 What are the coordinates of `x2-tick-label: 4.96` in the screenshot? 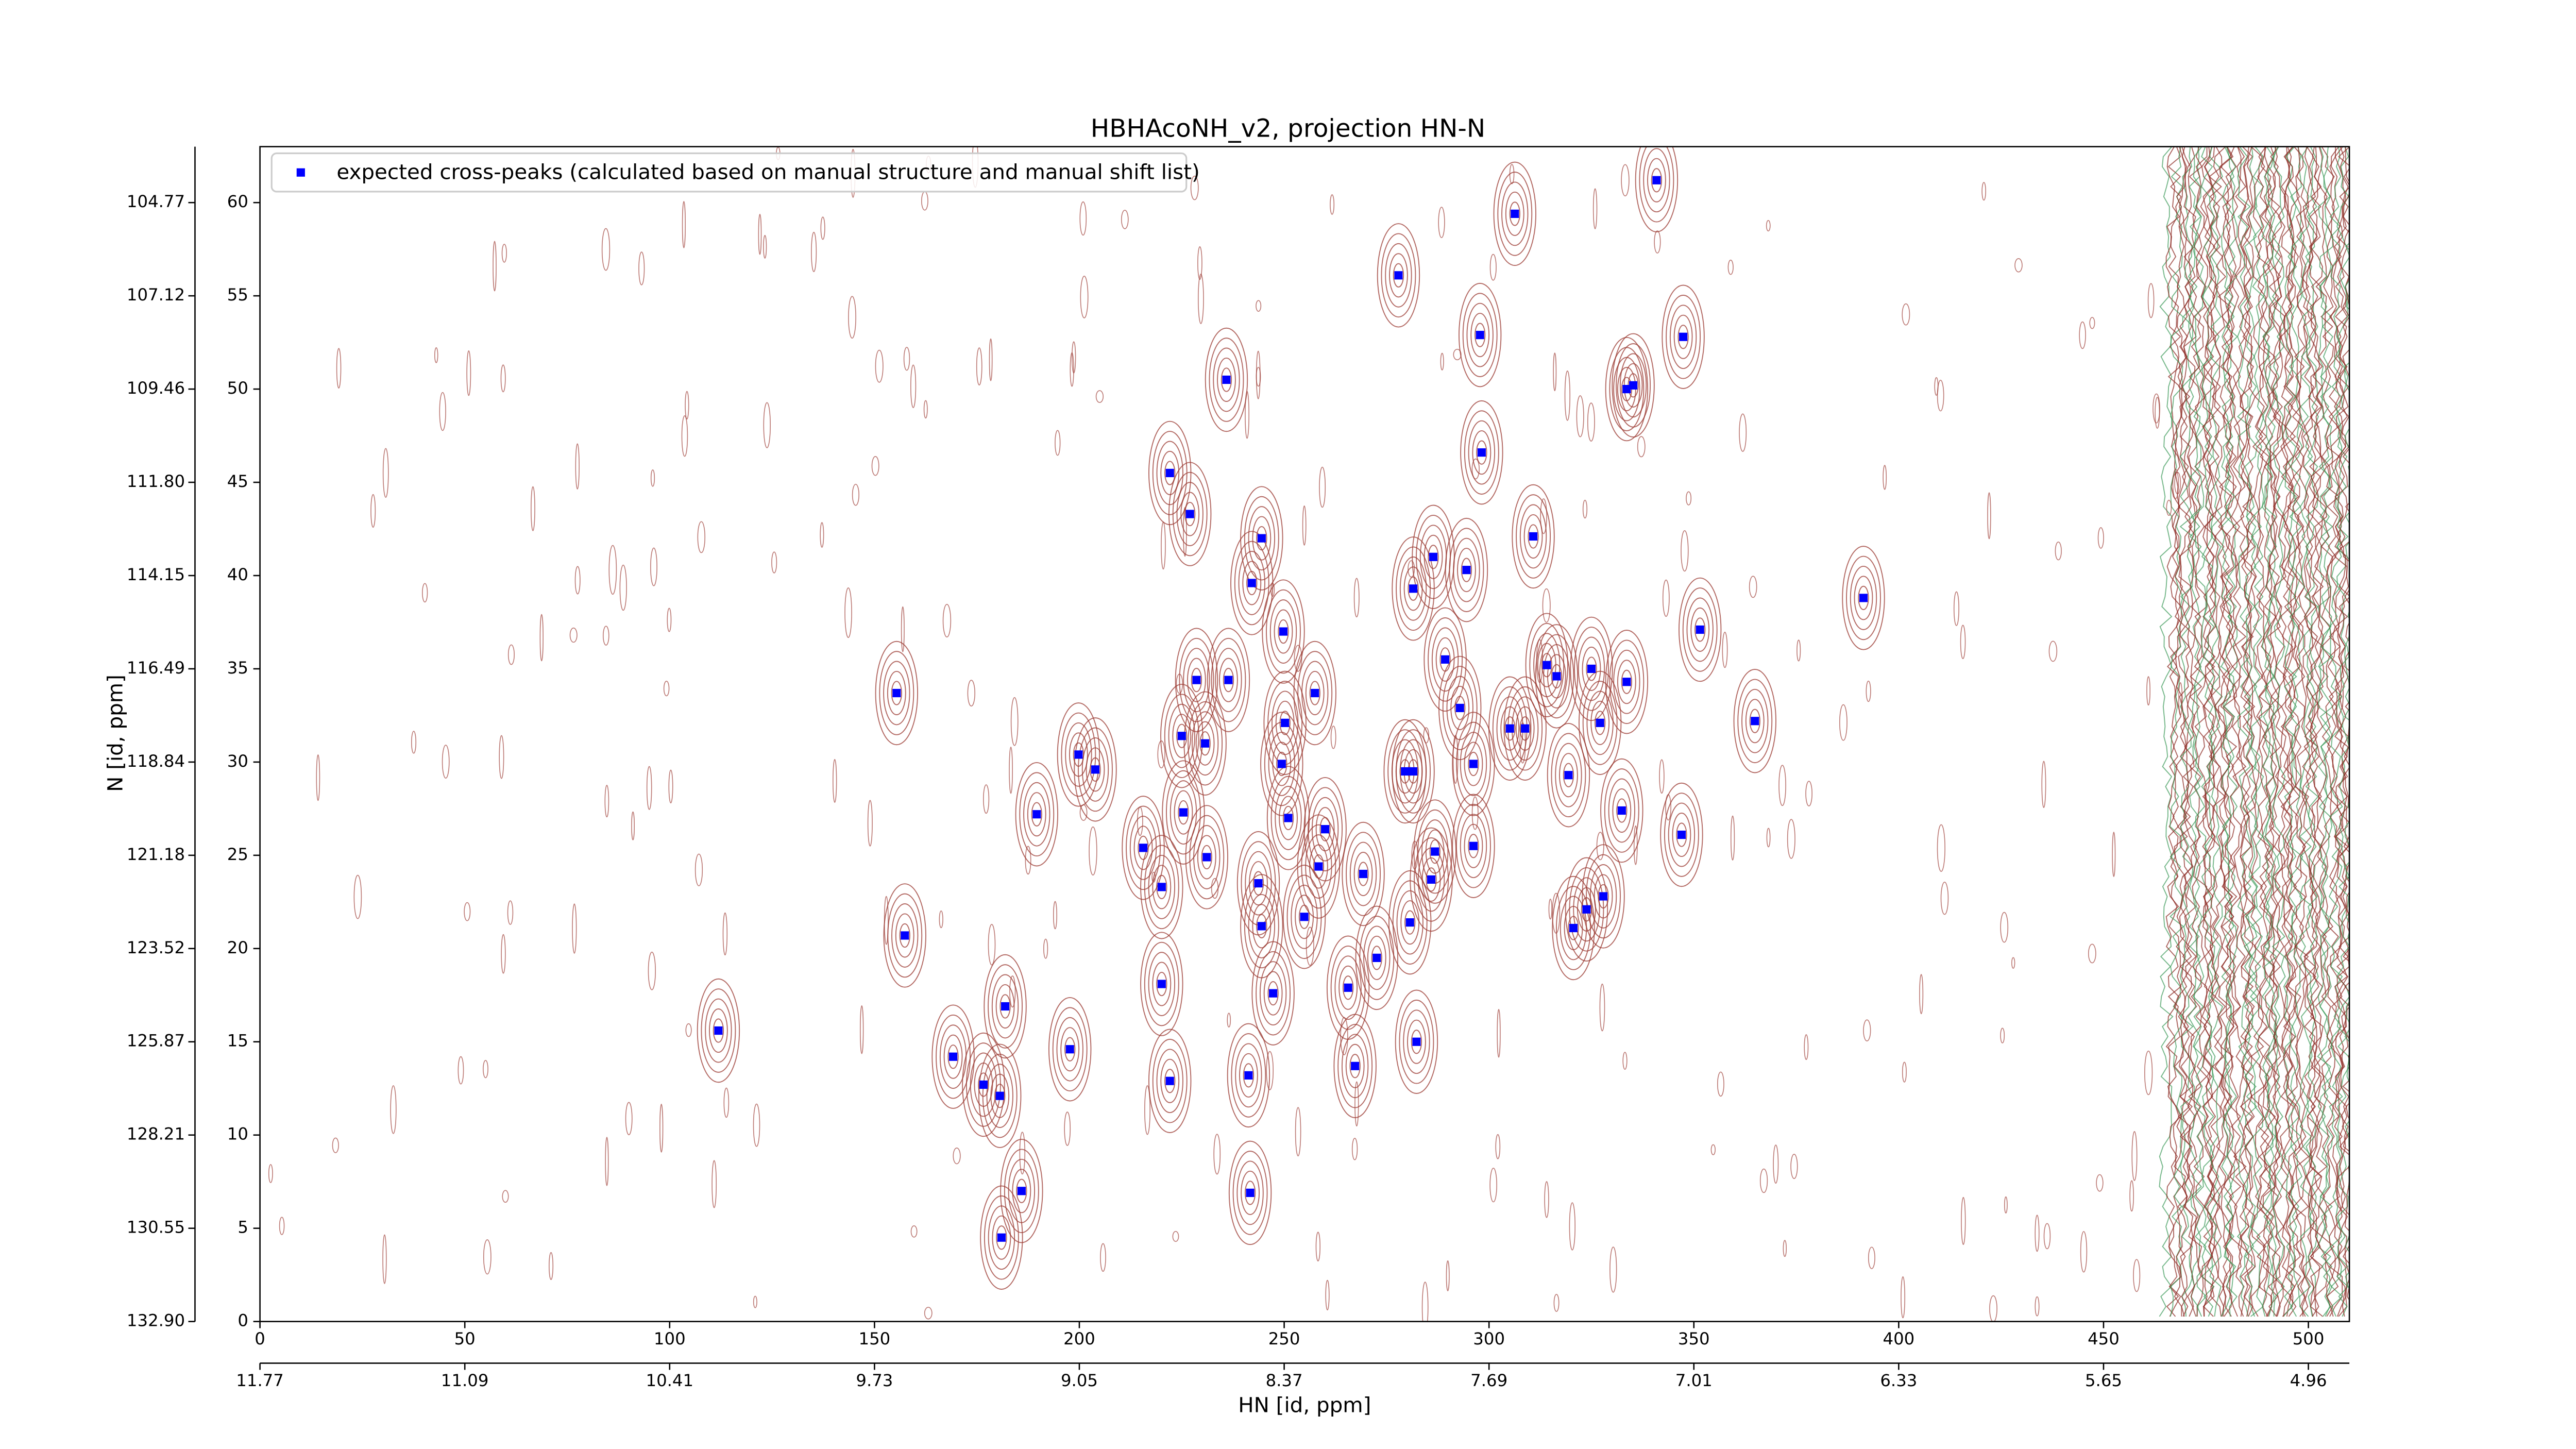 It's located at (2309, 1380).